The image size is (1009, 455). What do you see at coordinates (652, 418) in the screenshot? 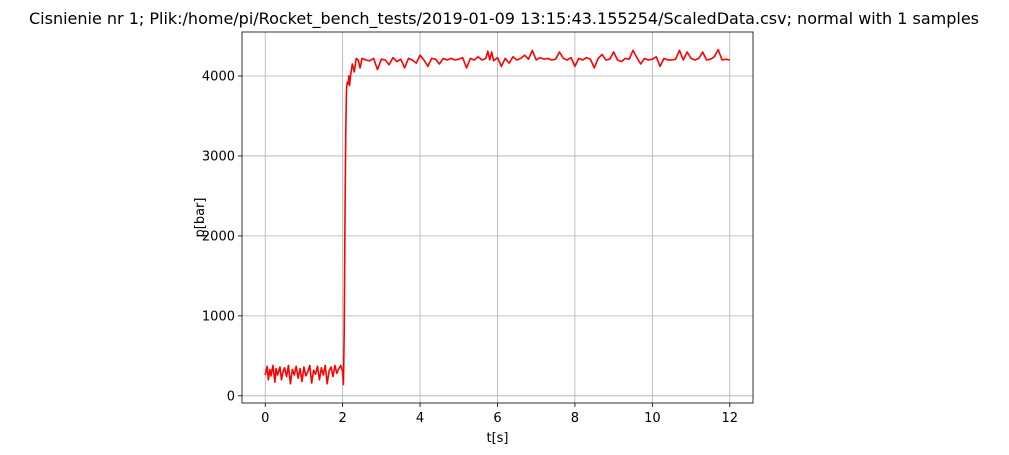
I see `x-tick-label: 10` at bounding box center [652, 418].